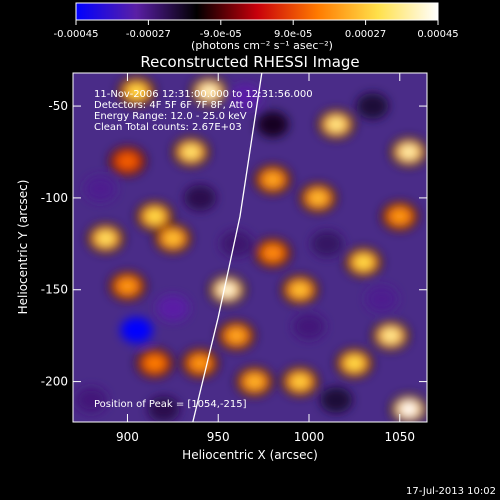 This screenshot has height=500, width=500. Describe the element at coordinates (262, 45) in the screenshot. I see `colorbar-unit-label: (photons cm⁻² s⁻¹ asec⁻²)` at that location.